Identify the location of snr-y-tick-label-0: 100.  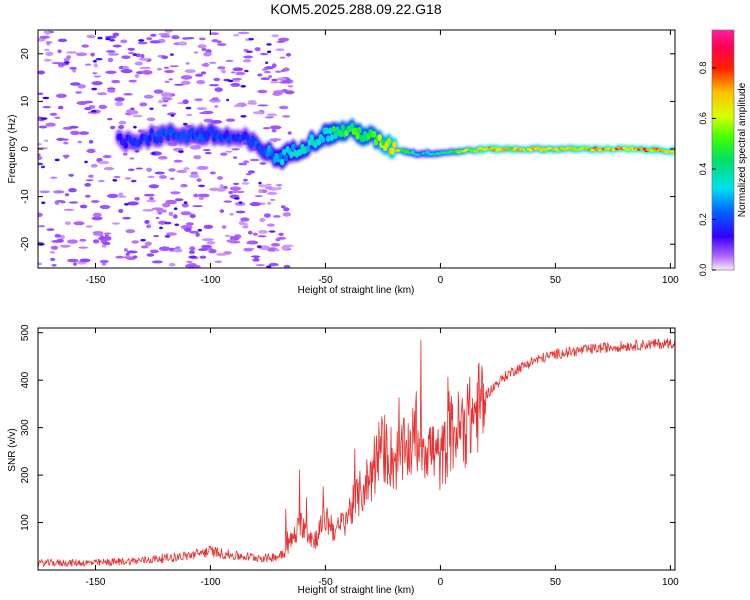
(25, 522).